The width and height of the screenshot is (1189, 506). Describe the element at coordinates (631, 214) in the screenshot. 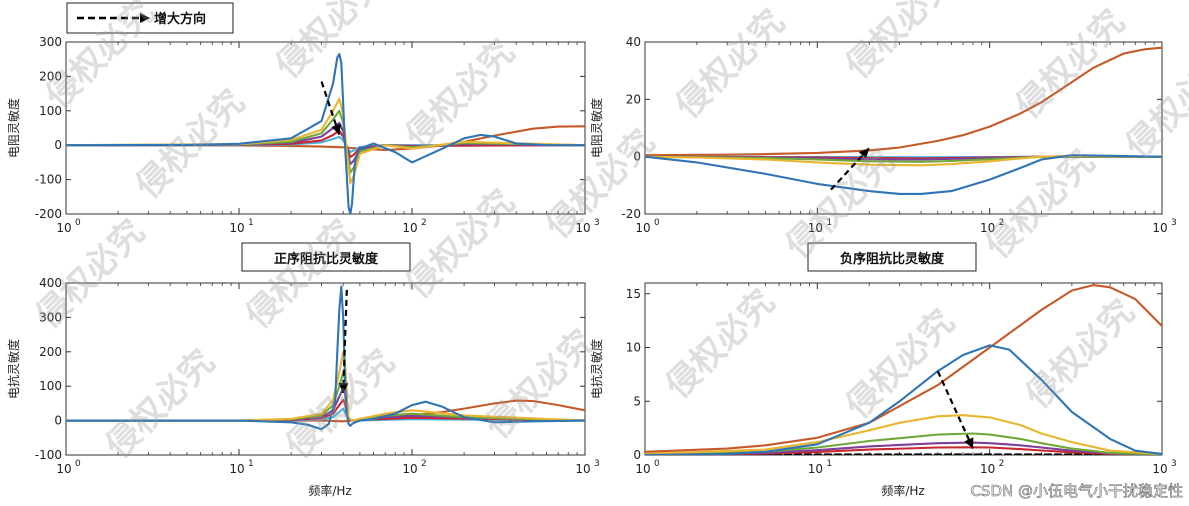

I see `y-tick-label: -20` at that location.